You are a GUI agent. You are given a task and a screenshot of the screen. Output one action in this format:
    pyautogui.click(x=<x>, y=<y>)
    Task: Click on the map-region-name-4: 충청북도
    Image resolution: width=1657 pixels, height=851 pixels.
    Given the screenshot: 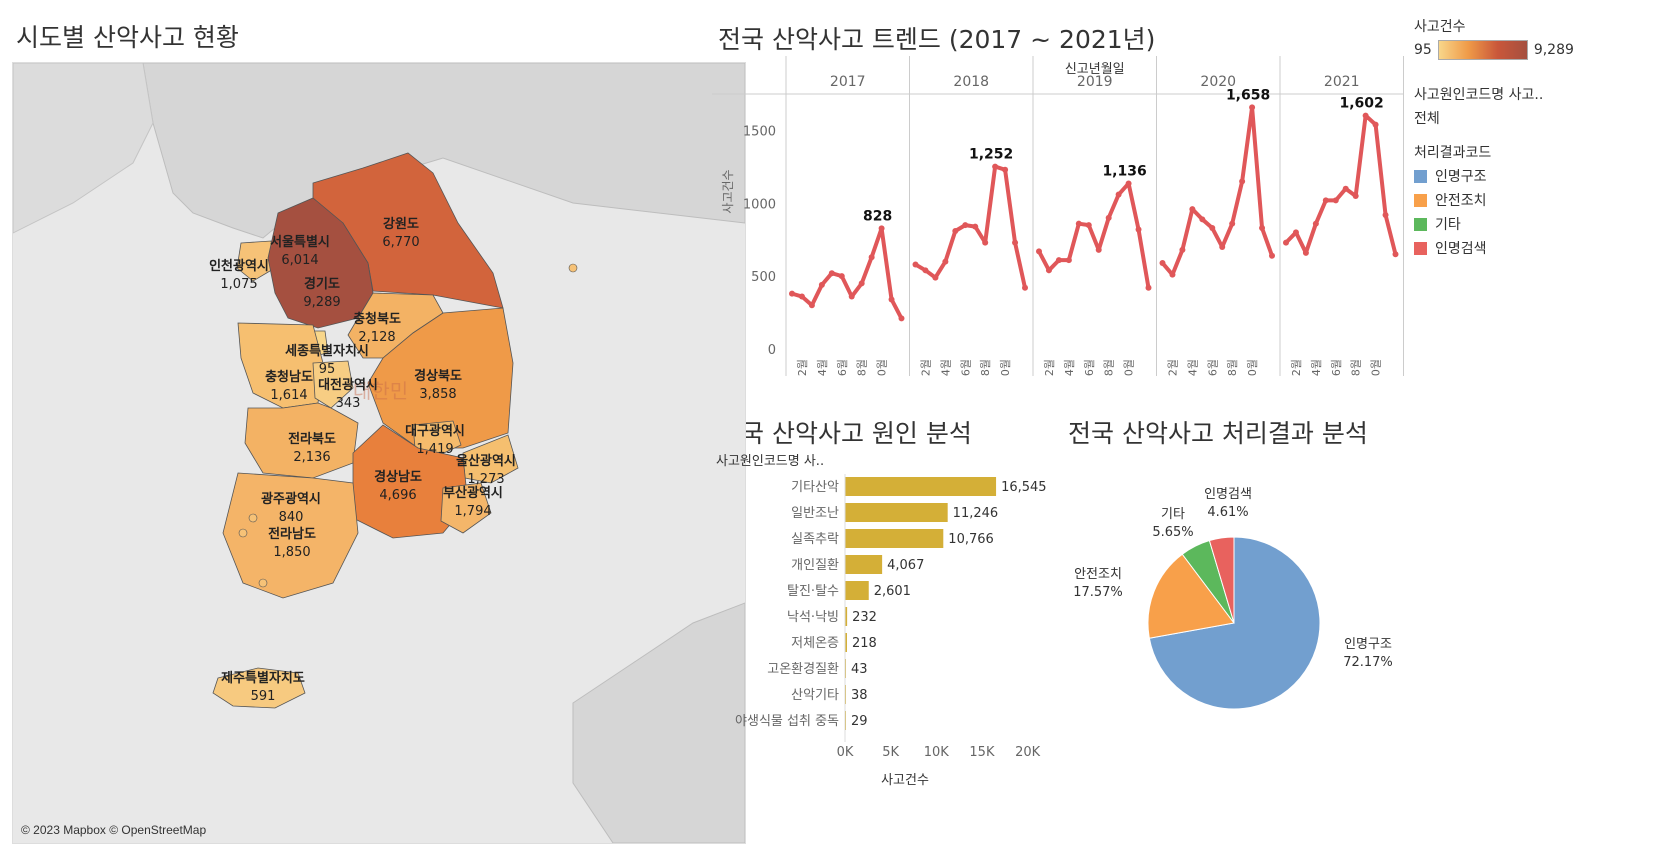 What is the action you would take?
    pyautogui.click(x=377, y=319)
    